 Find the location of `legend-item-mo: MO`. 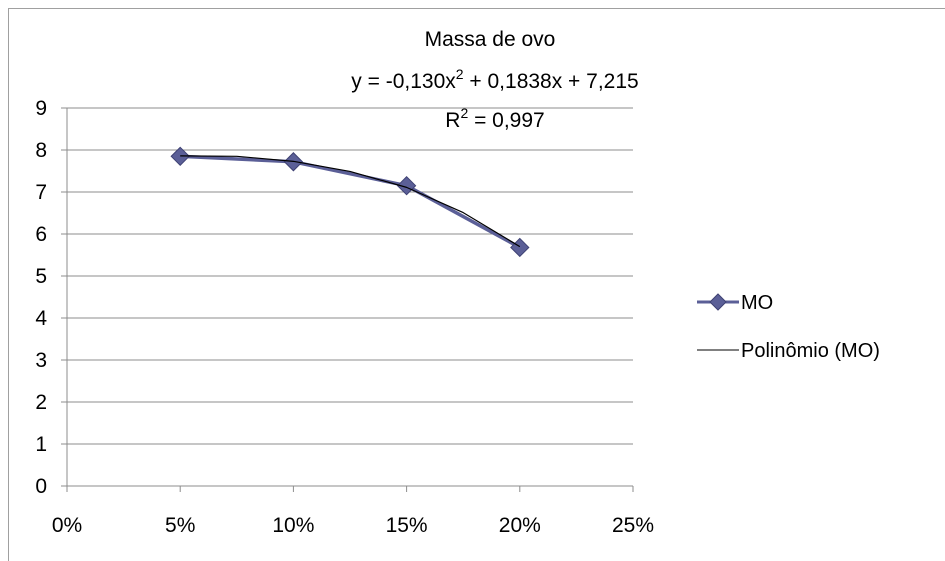

legend-item-mo: MO is located at coordinates (735, 303).